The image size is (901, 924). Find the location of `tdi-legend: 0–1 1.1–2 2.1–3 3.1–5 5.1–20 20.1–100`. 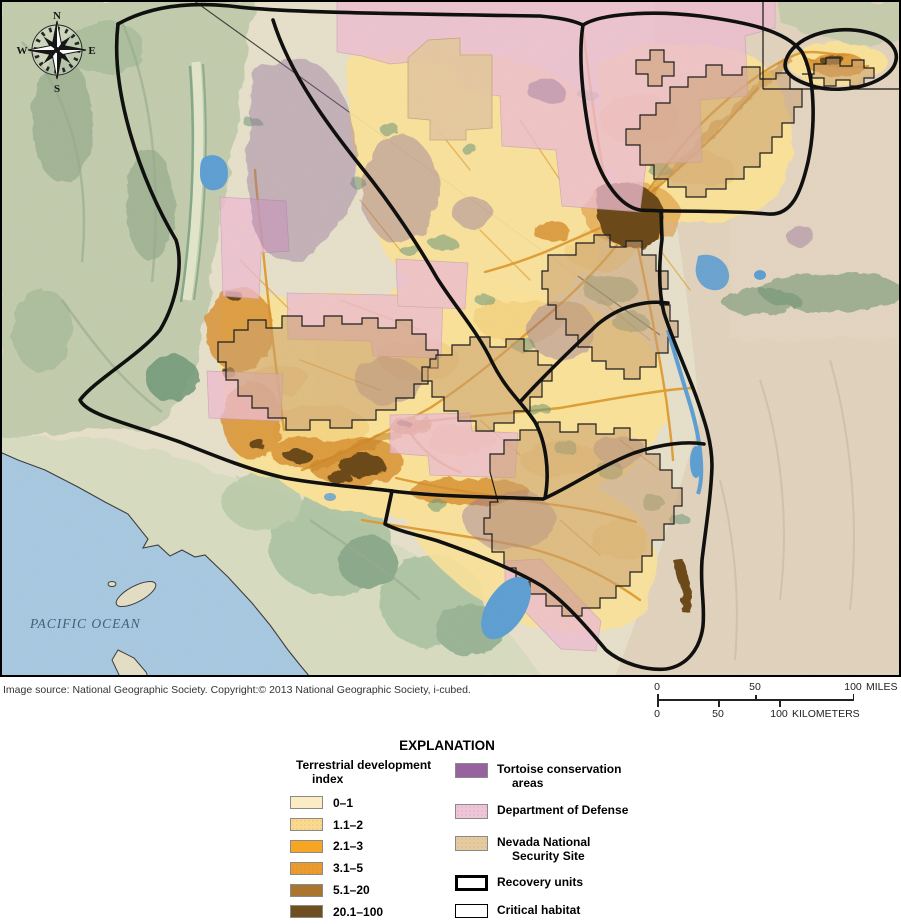

tdi-legend: 0–1 1.1–2 2.1–3 3.1–5 5.1–20 20.1–100 is located at coordinates (336, 857).